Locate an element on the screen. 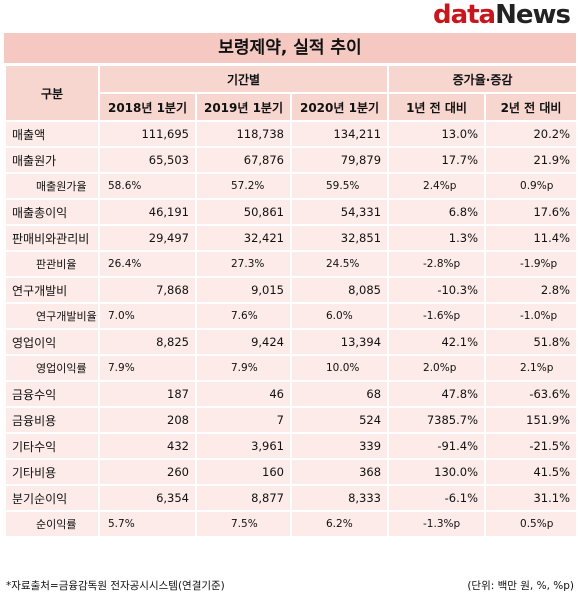  table-cell: 2.1%p is located at coordinates (531, 368).